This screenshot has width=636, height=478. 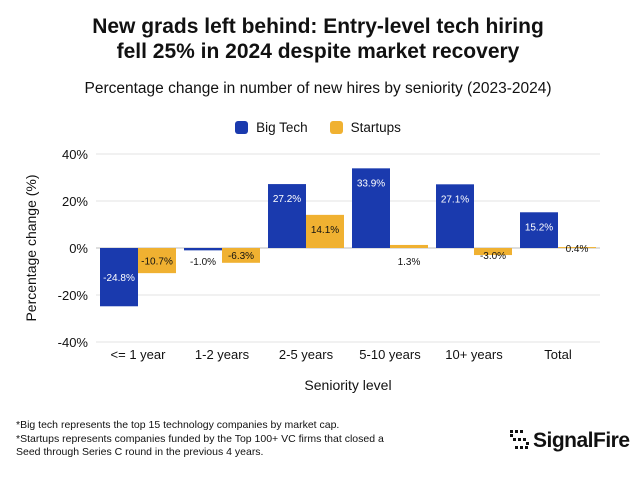 I want to click on signalfire-logo-icon, so click(x=519, y=439).